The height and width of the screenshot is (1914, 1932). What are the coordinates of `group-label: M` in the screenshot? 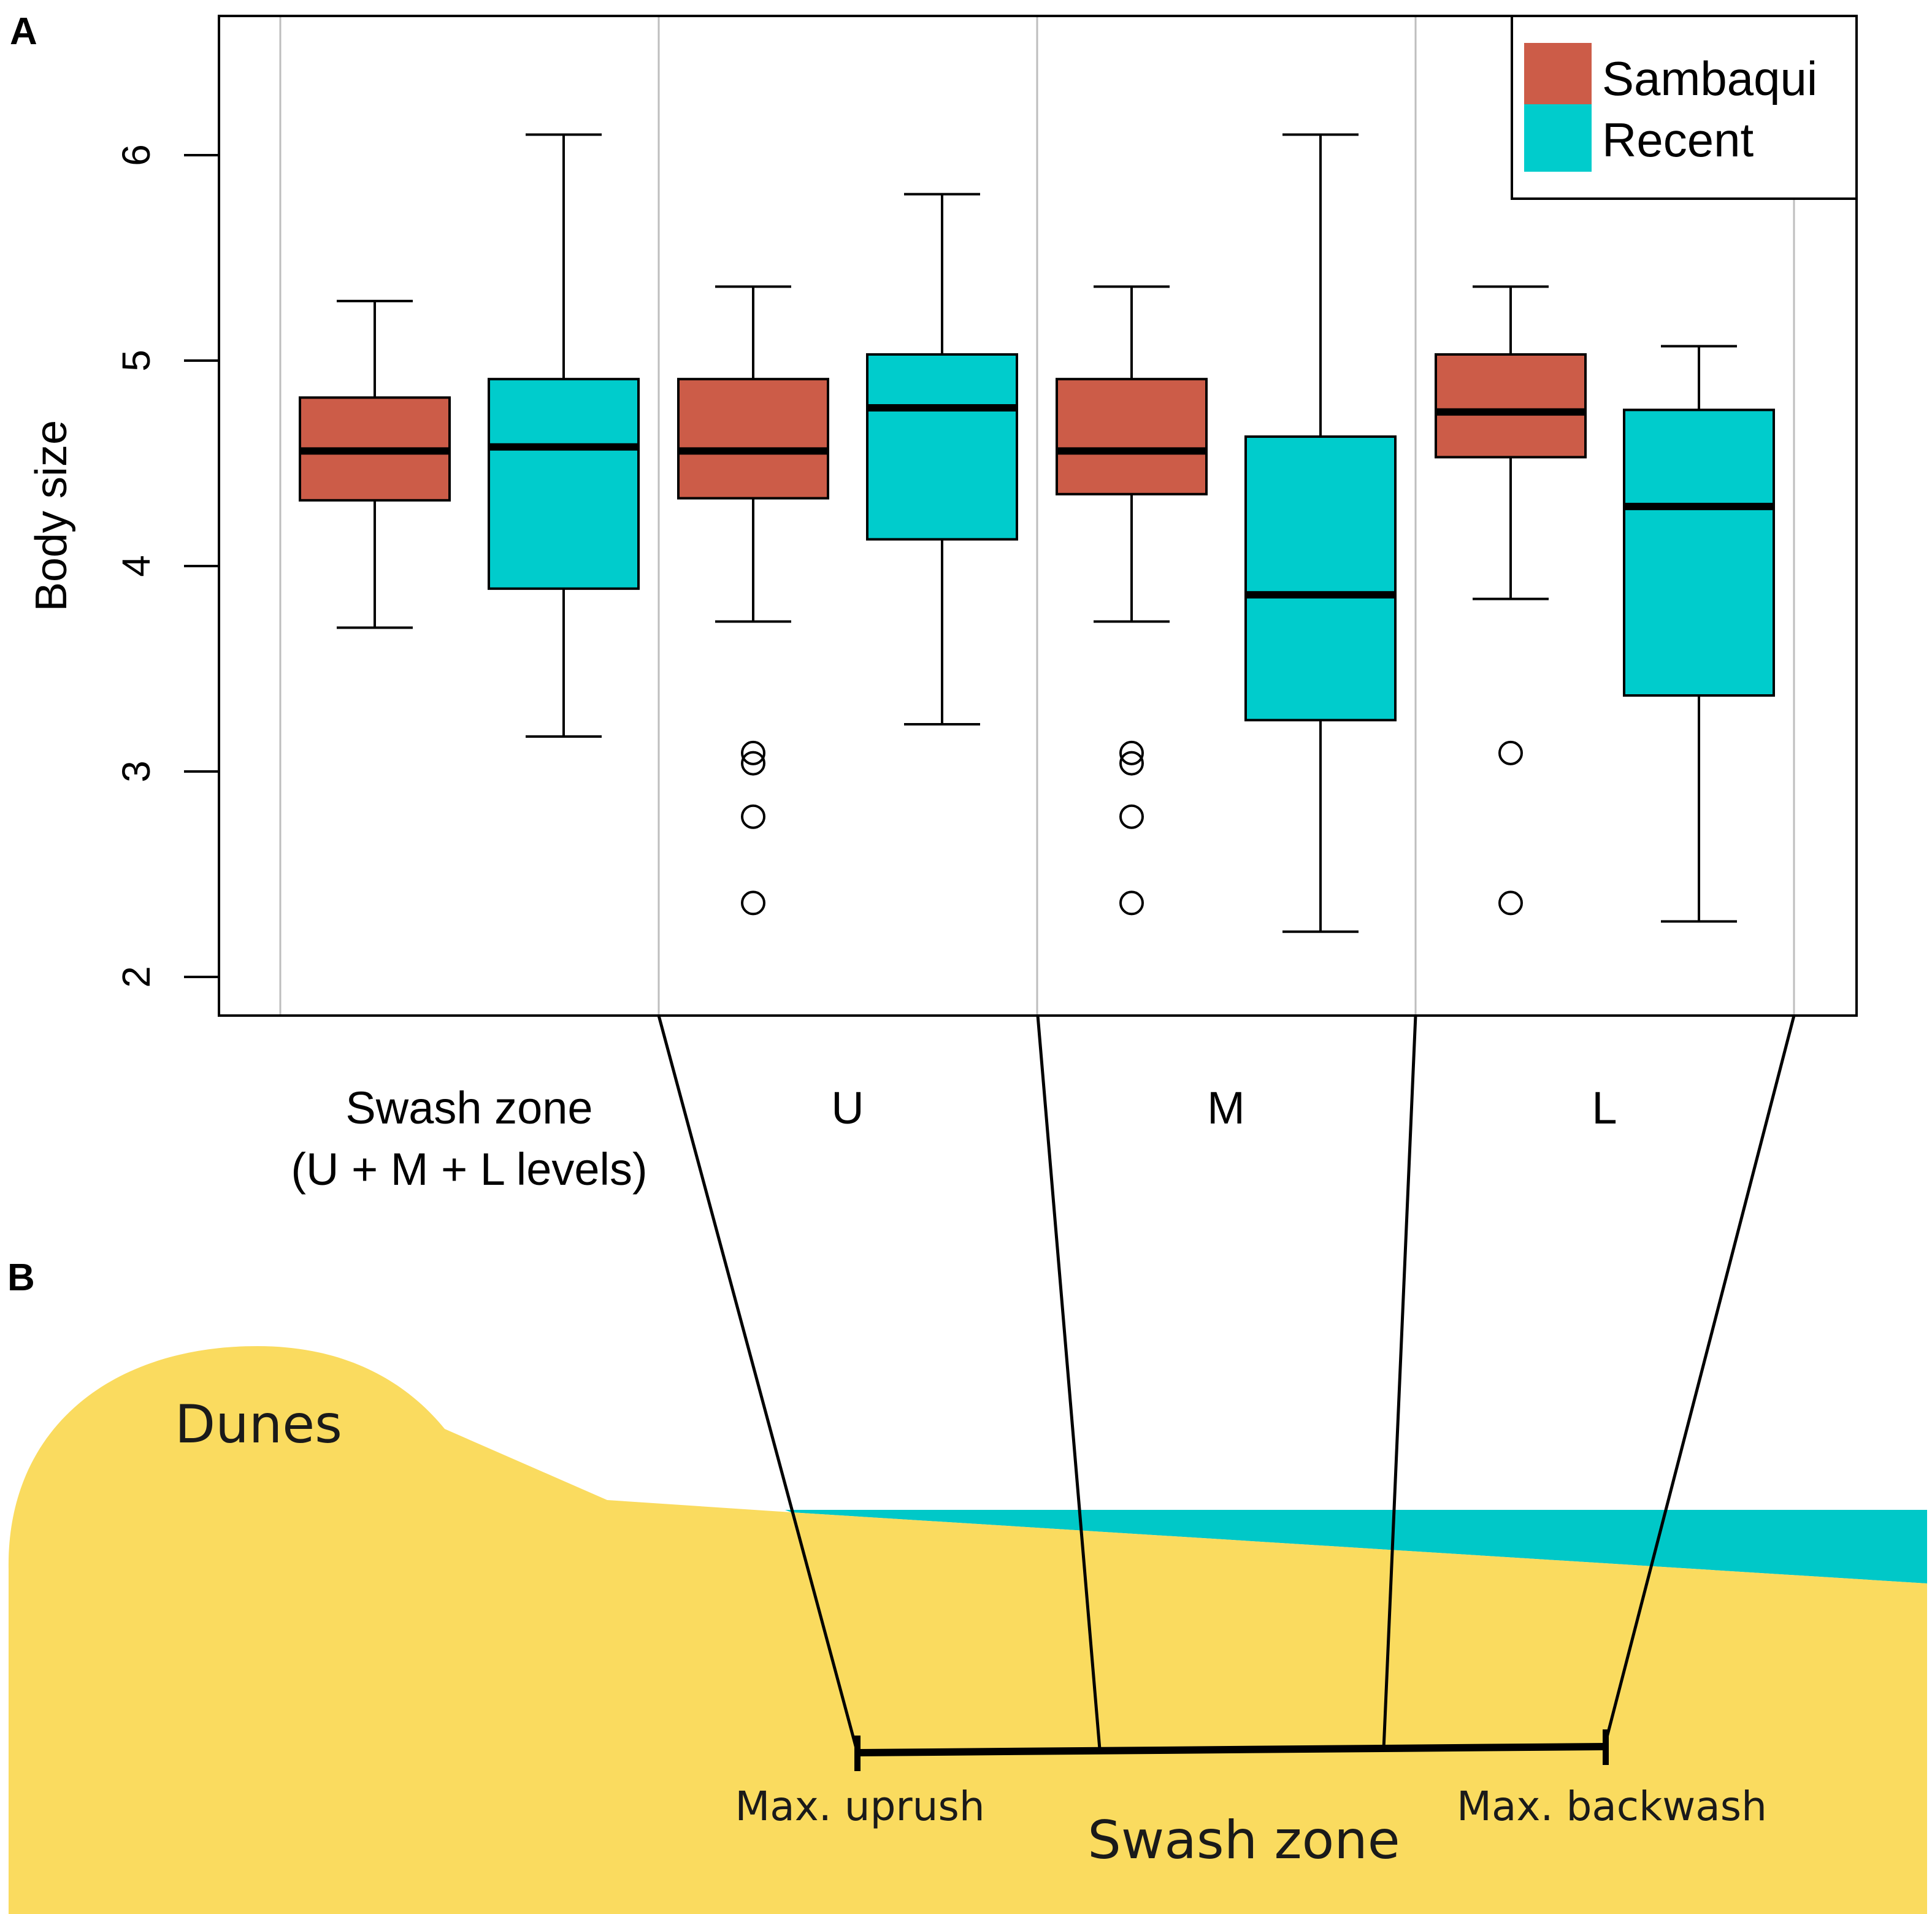 It's located at (1226, 1107).